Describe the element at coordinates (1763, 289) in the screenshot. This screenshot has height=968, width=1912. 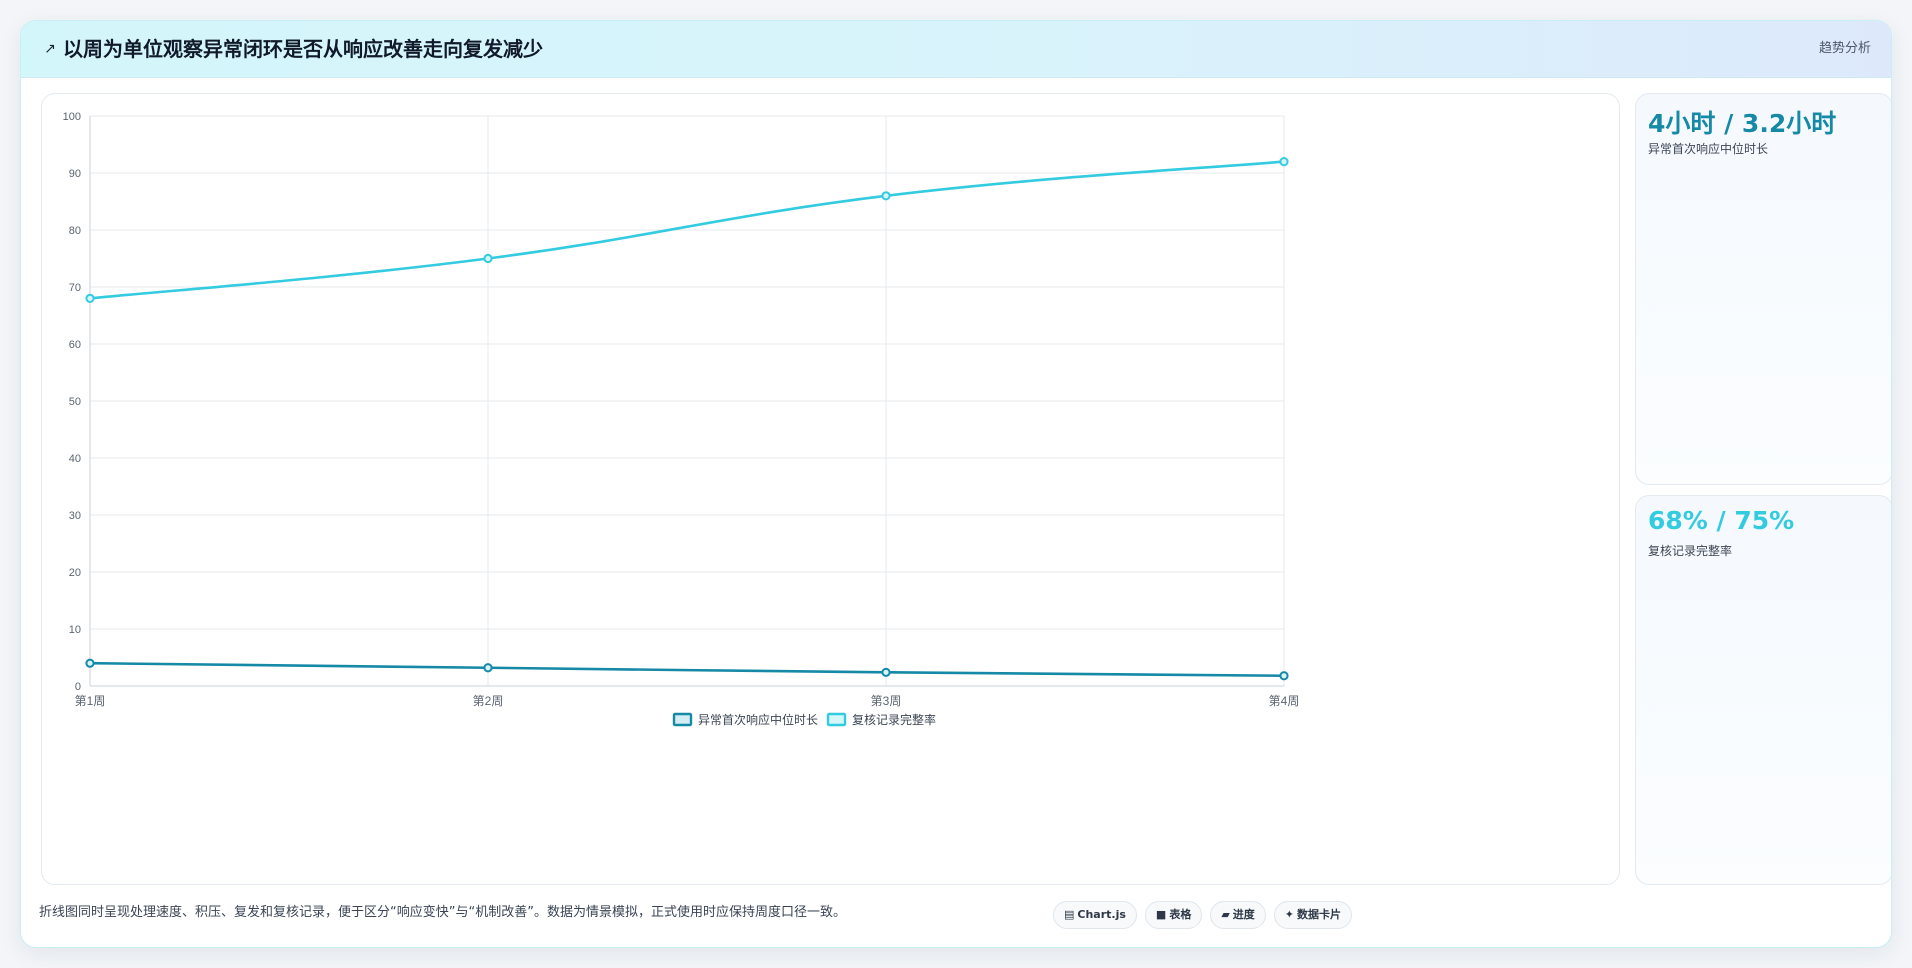
I see `kpi-card-response-time: 4小时 / 3.2小时 异常首次响应中位时长` at that location.